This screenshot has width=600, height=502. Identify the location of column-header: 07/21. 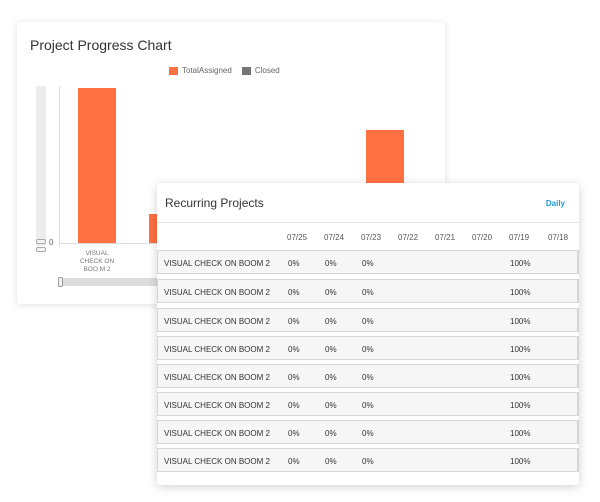
(445, 237).